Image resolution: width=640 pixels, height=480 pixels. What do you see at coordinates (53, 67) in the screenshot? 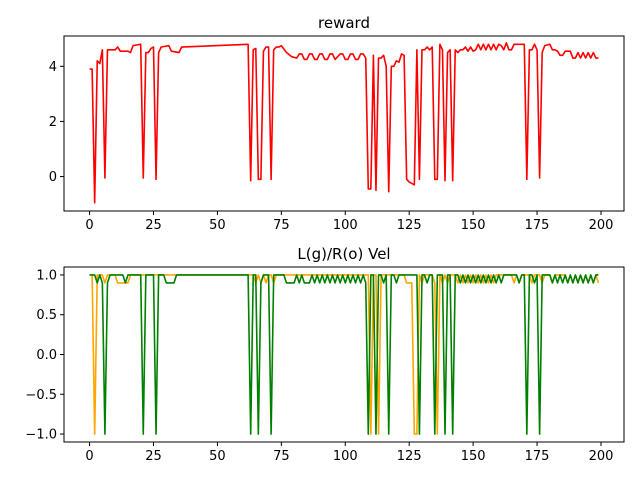
I see `y-tick-label: 4` at bounding box center [53, 67].